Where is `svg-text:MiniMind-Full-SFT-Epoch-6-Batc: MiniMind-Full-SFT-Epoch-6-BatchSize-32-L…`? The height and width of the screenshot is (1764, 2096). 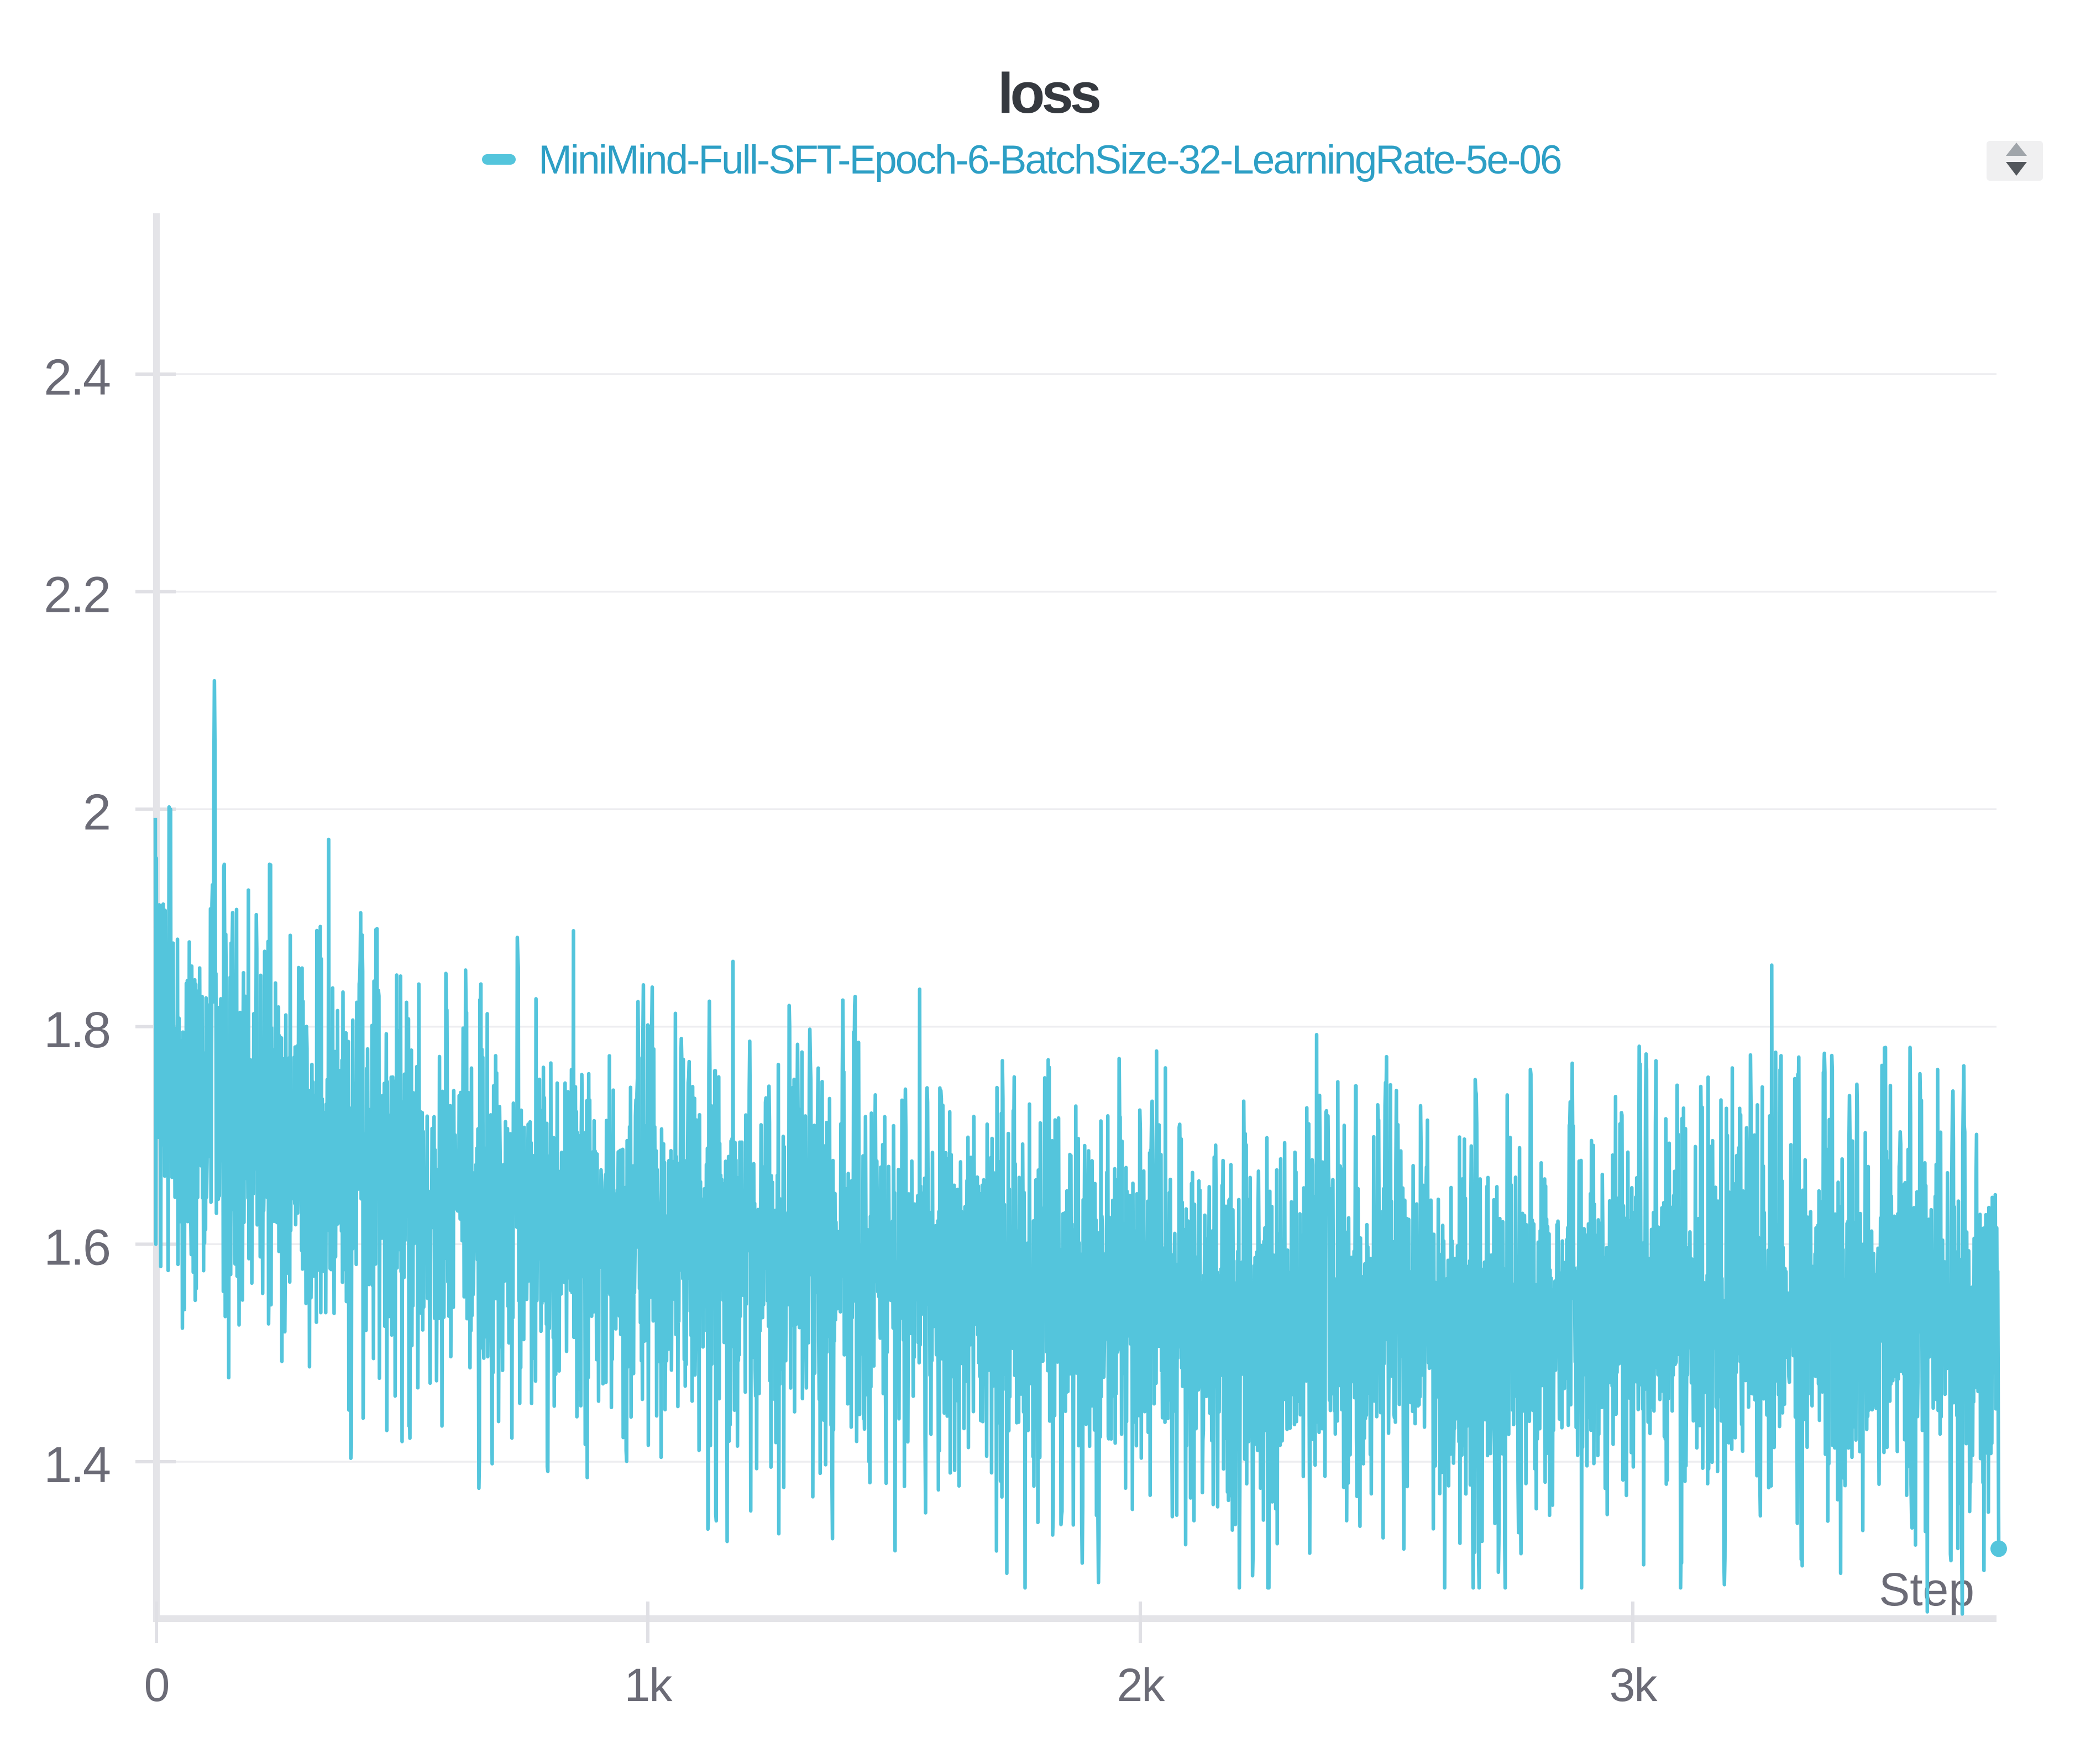 svg-text:MiniMind-Full-SFT-Epoch-6-Batc: MiniMind-Full-SFT-Epoch-6-BatchSize-32-L… is located at coordinates (1049, 160).